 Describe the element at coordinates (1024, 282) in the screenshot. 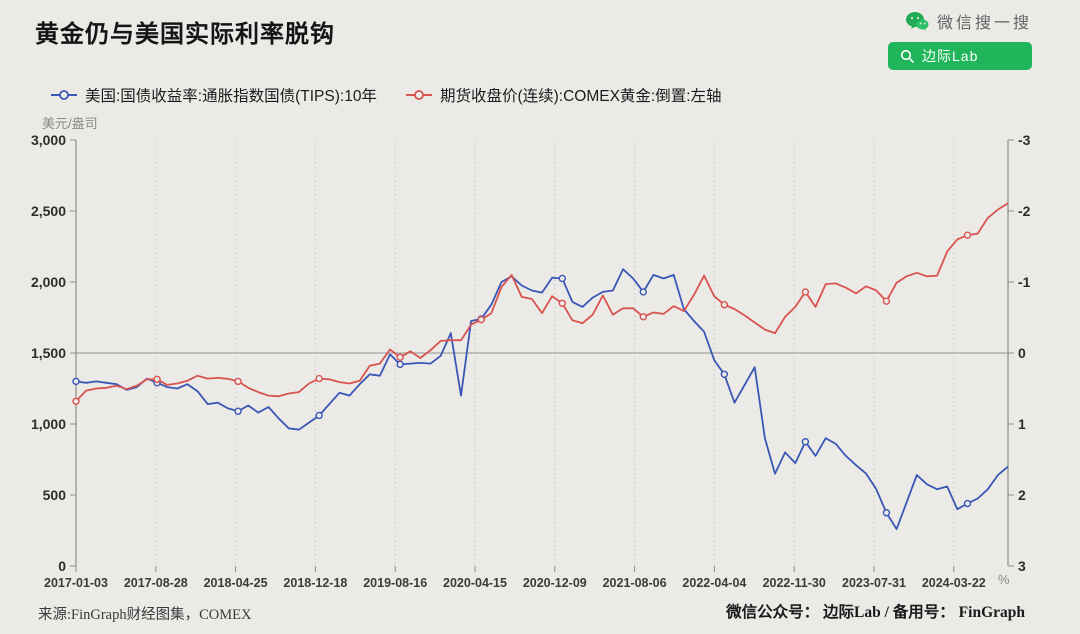

I see `right-axis-tick-label: -1` at that location.